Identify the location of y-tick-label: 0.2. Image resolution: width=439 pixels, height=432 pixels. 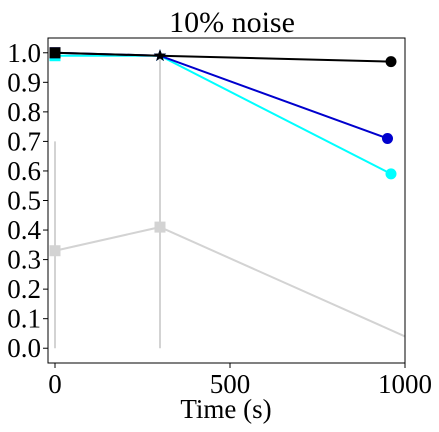
(24, 289).